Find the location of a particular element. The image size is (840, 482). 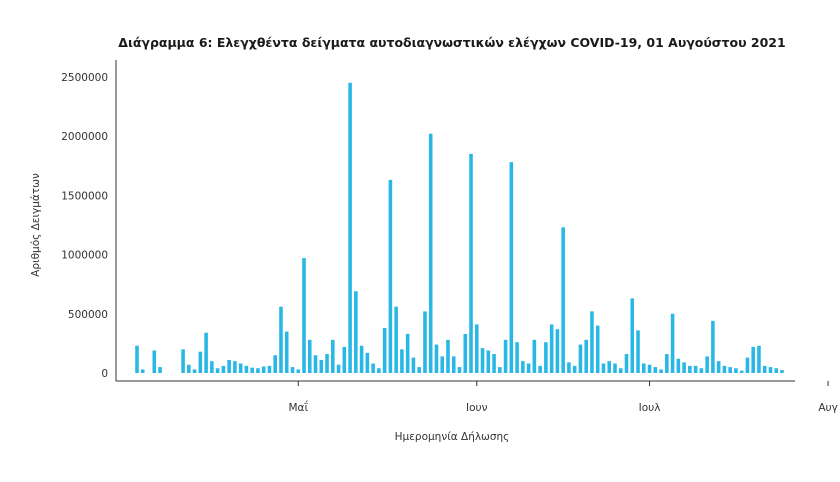

y-tick-label: 2500000 is located at coordinates (84, 78).